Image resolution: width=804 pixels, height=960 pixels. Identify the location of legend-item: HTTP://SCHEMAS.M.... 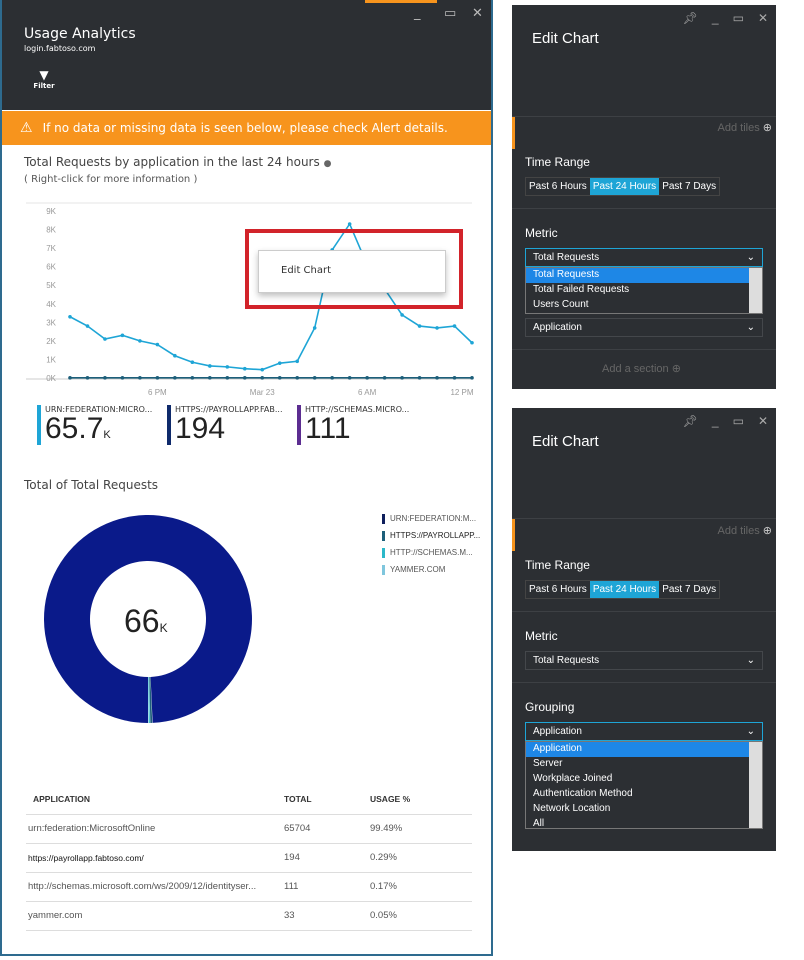
(431, 552).